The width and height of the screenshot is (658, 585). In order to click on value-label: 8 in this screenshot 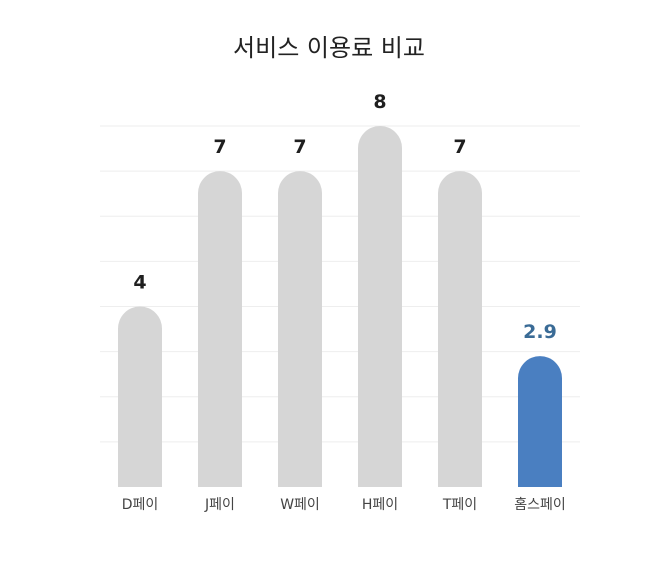, I will do `click(379, 102)`.